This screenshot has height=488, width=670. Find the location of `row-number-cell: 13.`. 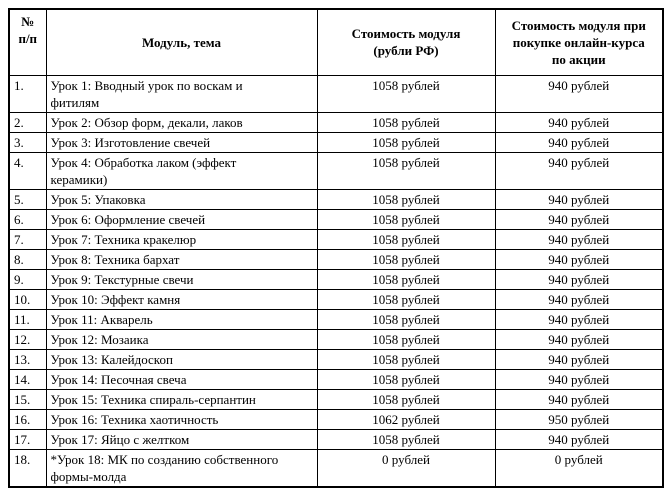

row-number-cell: 13. is located at coordinates (27, 359).